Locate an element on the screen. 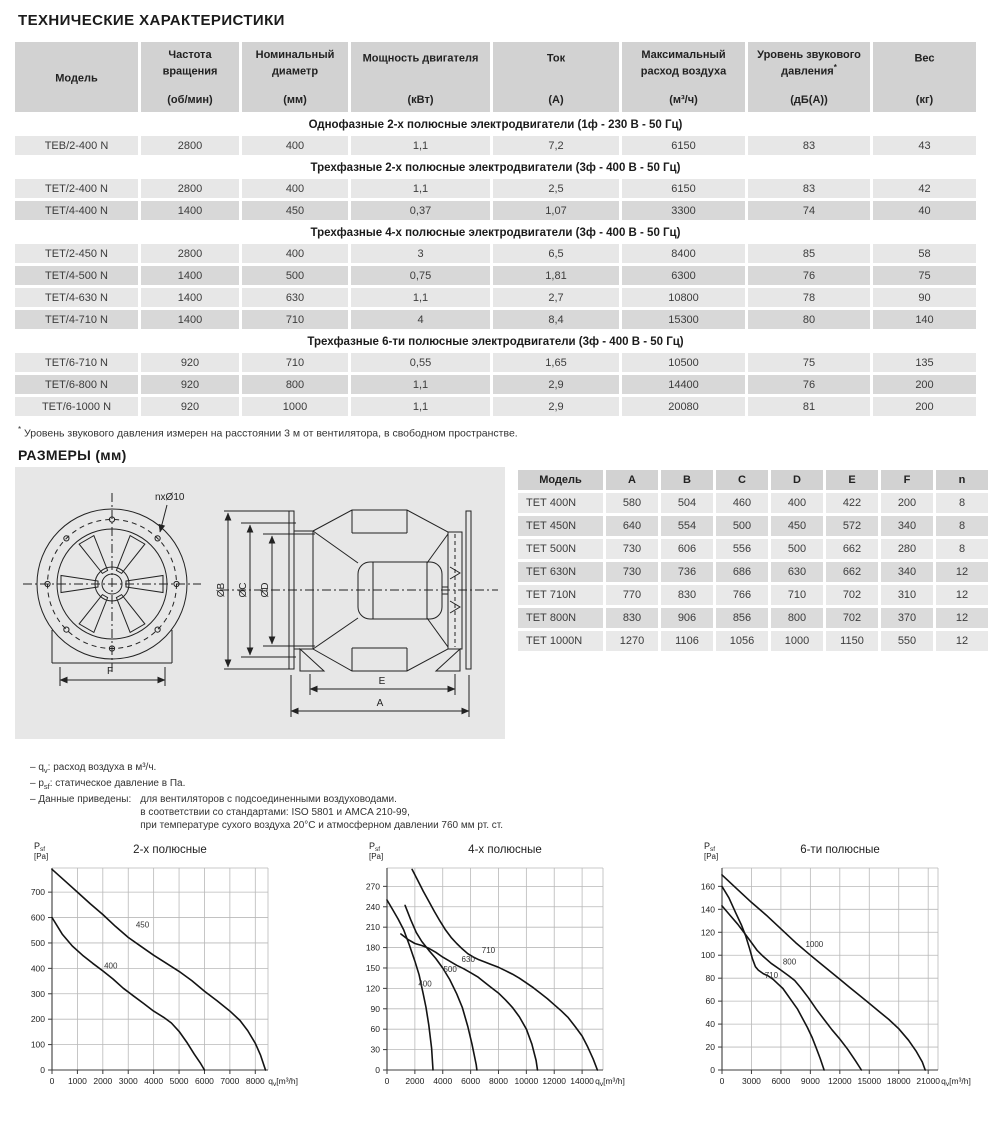 The width and height of the screenshot is (1000, 1126). x-tick-label: 12000 is located at coordinates (840, 1081).